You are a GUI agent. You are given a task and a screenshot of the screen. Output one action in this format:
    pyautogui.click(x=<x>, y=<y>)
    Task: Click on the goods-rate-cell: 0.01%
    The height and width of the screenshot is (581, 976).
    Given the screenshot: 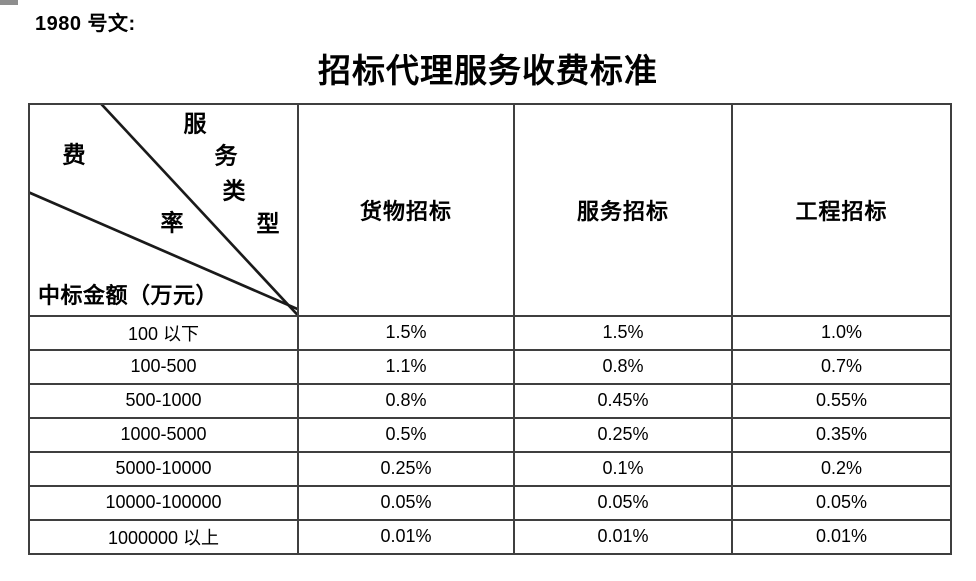 What is the action you would take?
    pyautogui.click(x=406, y=537)
    